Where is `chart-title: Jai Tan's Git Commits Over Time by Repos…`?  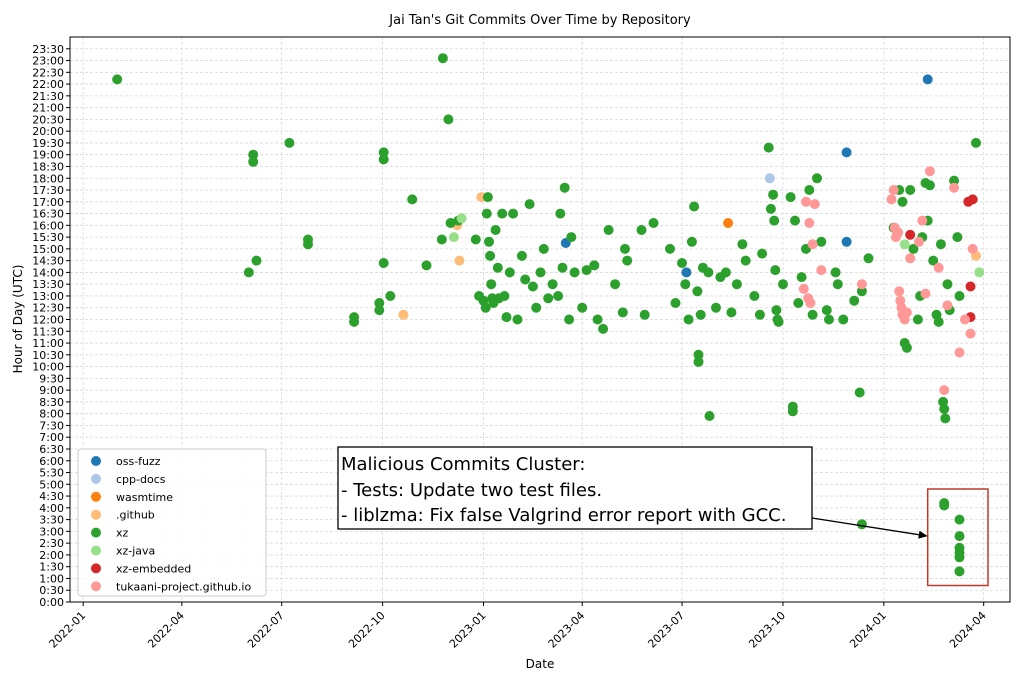 chart-title: Jai Tan's Git Commits Over Time by Repos… is located at coordinates (539, 20).